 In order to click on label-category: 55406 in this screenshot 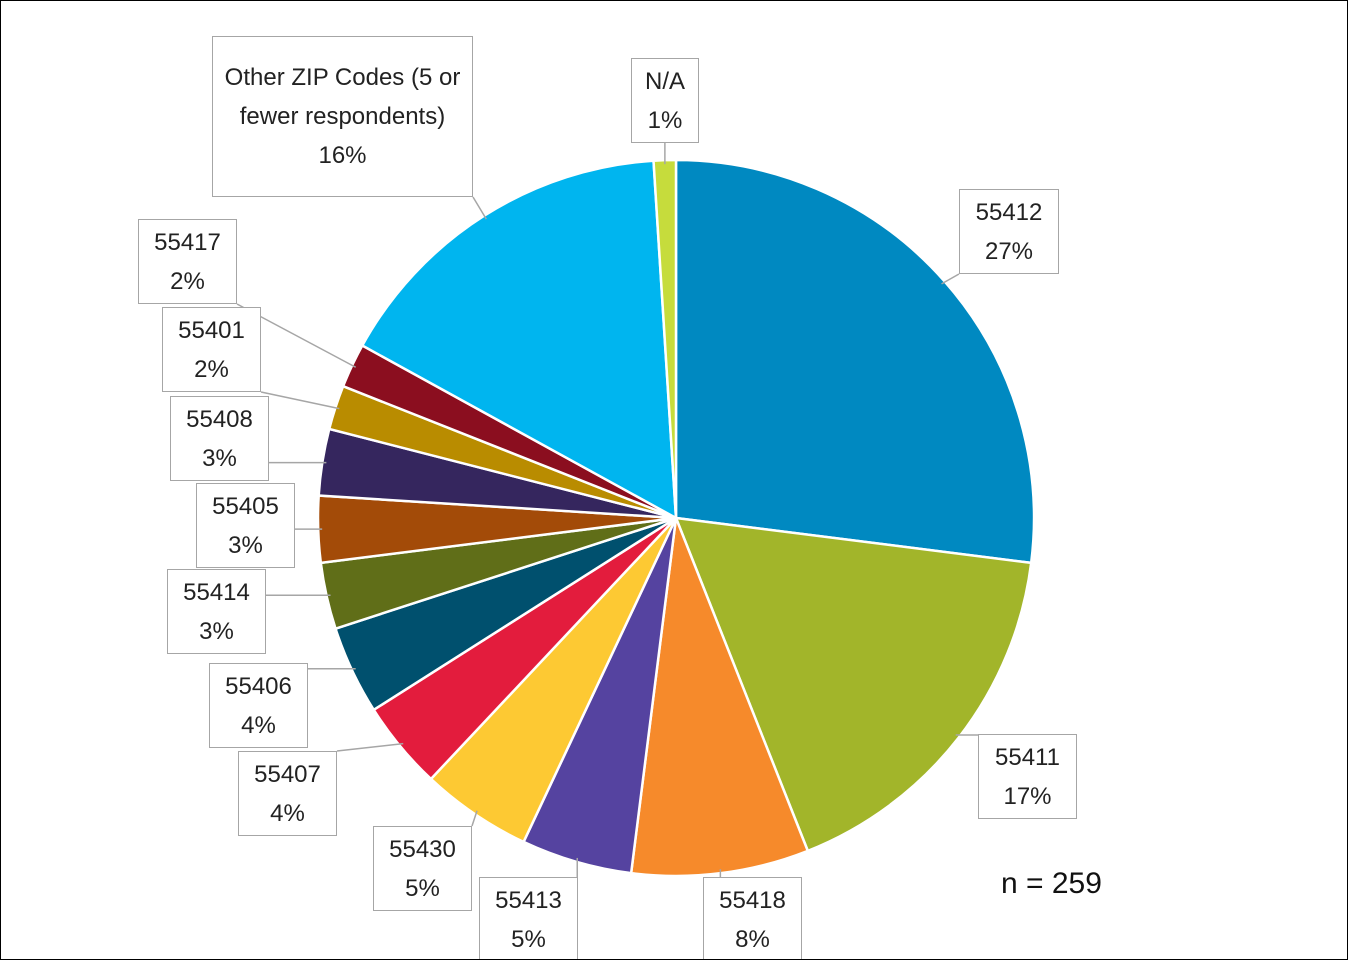, I will do `click(258, 686)`.